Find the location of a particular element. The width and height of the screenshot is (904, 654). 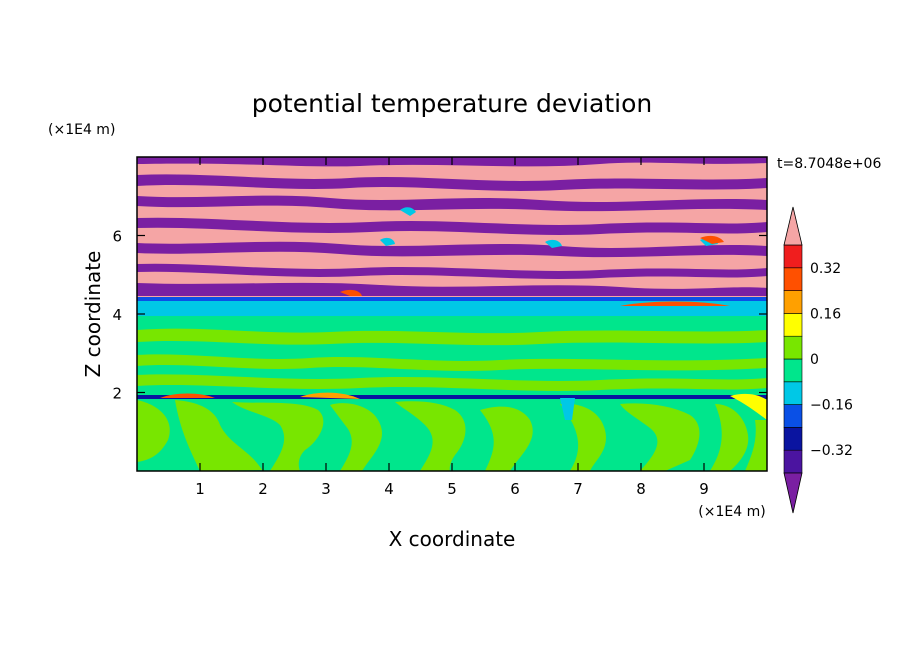

colorbar-tick-label: −0.32 is located at coordinates (831, 451).